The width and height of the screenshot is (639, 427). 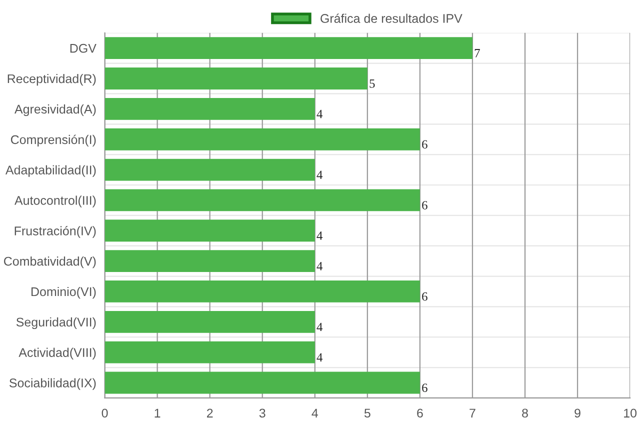 I want to click on x-tick-label: 6, so click(x=420, y=413).